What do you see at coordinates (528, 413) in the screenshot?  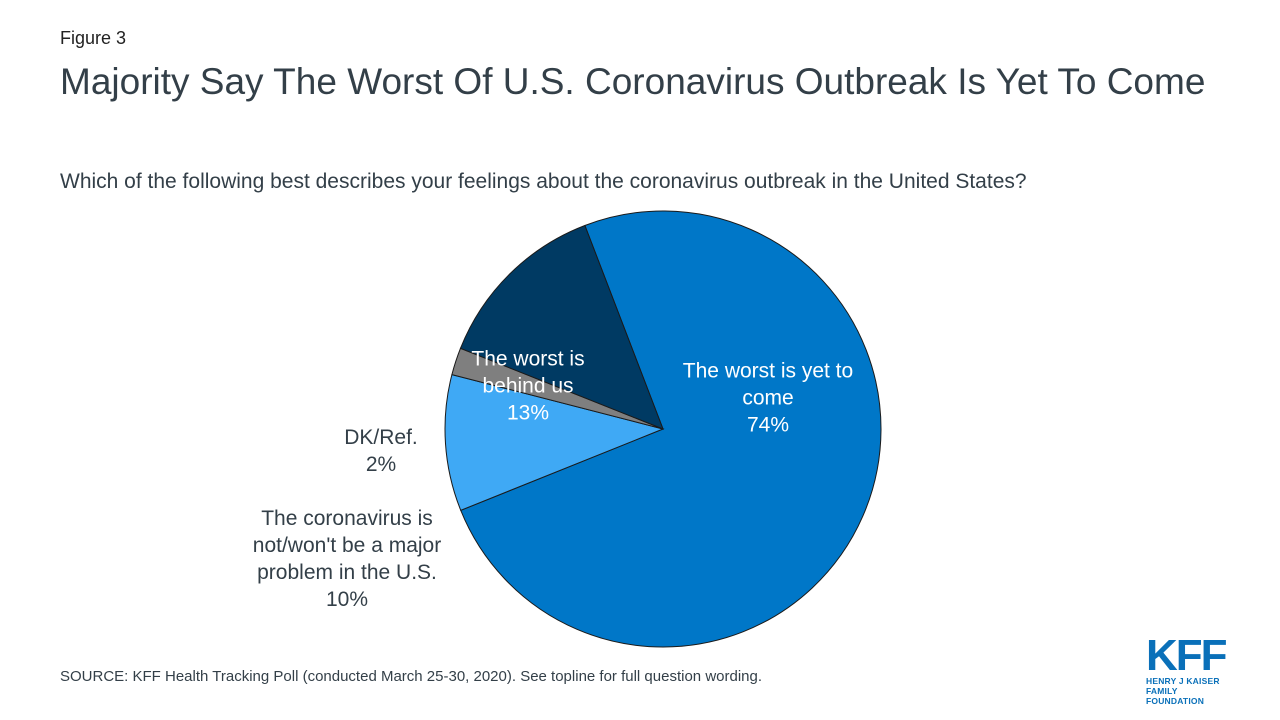 I see `slice-value-label: 13%` at bounding box center [528, 413].